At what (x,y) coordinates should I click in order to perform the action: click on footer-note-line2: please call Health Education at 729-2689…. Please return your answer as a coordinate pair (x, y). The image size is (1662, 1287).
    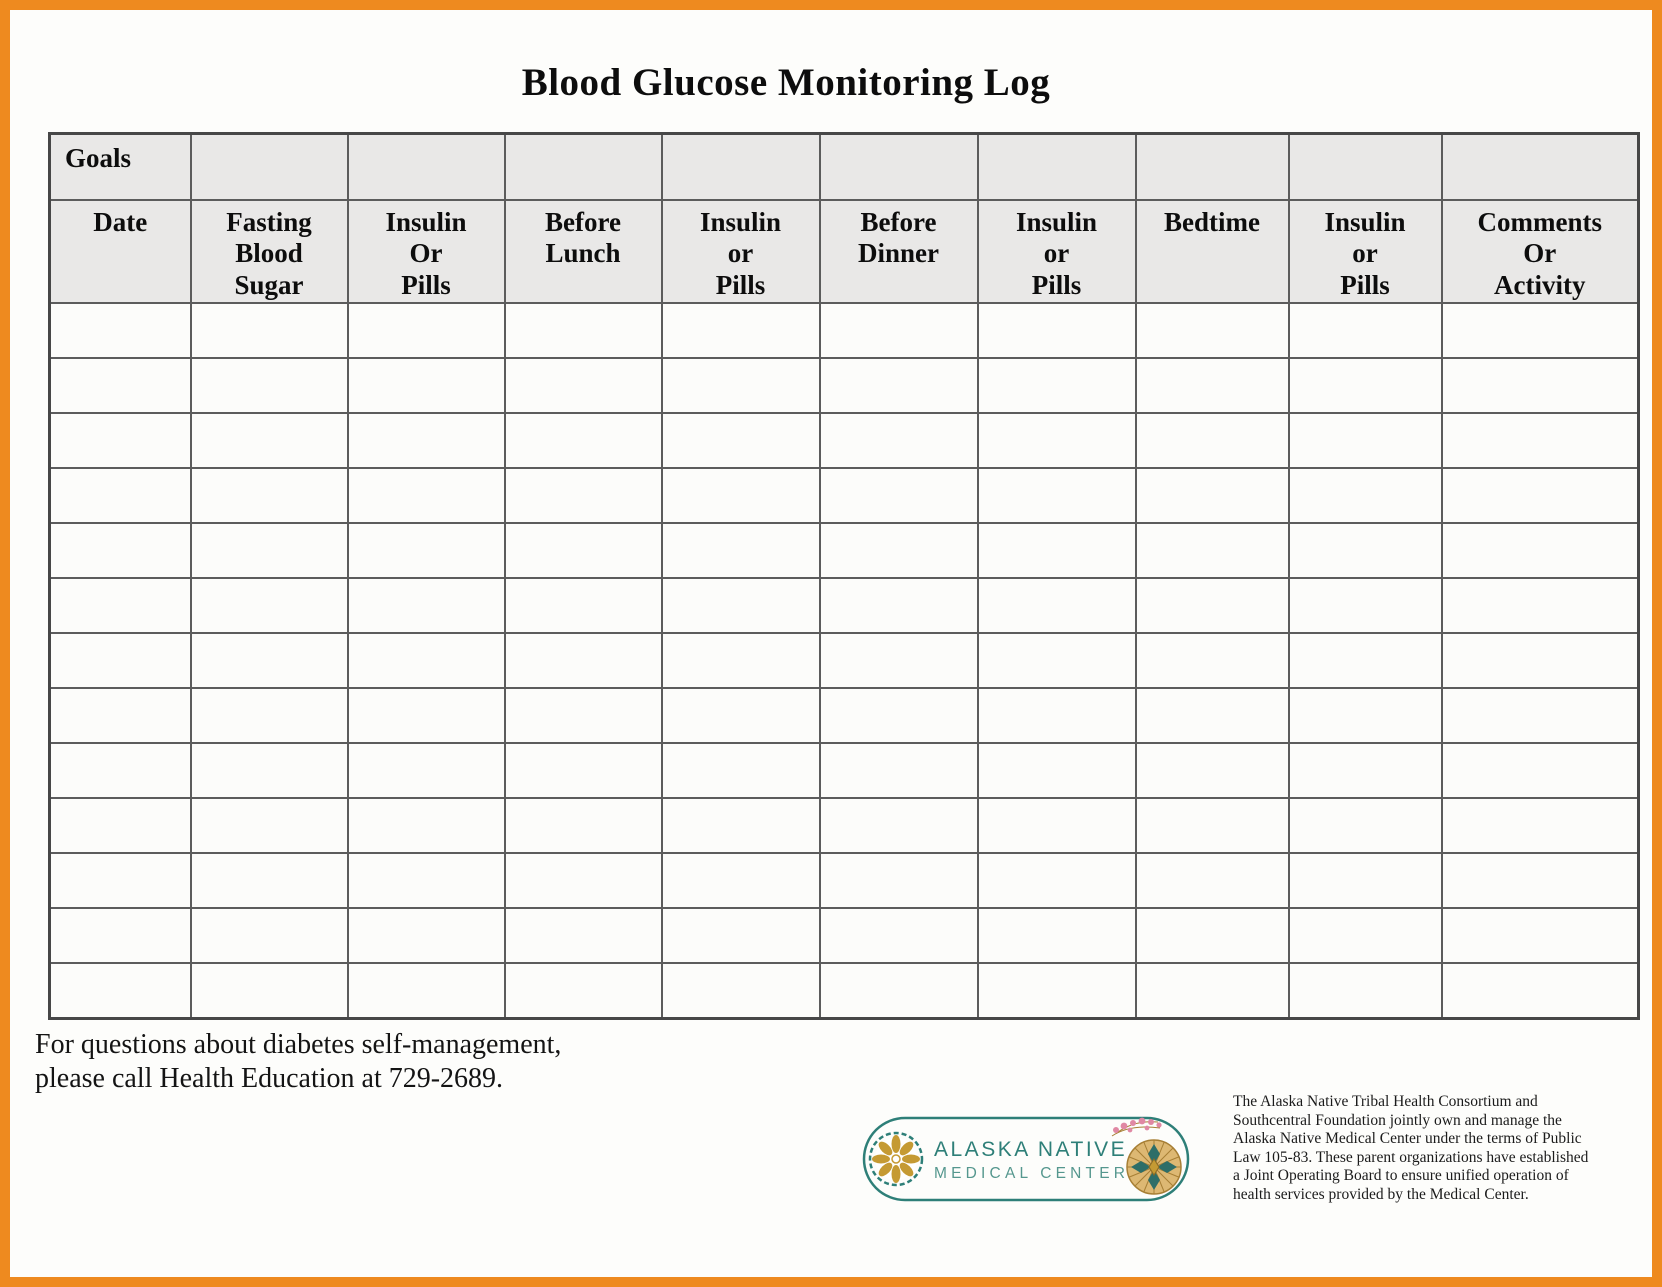
    Looking at the image, I should click on (269, 1079).